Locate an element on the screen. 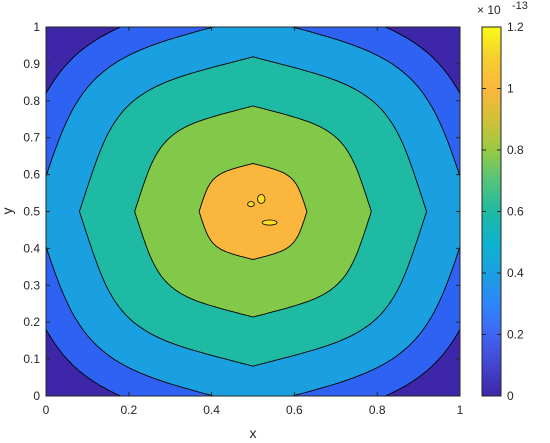 The height and width of the screenshot is (443, 550). x-tick-label: 0 is located at coordinates (46, 410).